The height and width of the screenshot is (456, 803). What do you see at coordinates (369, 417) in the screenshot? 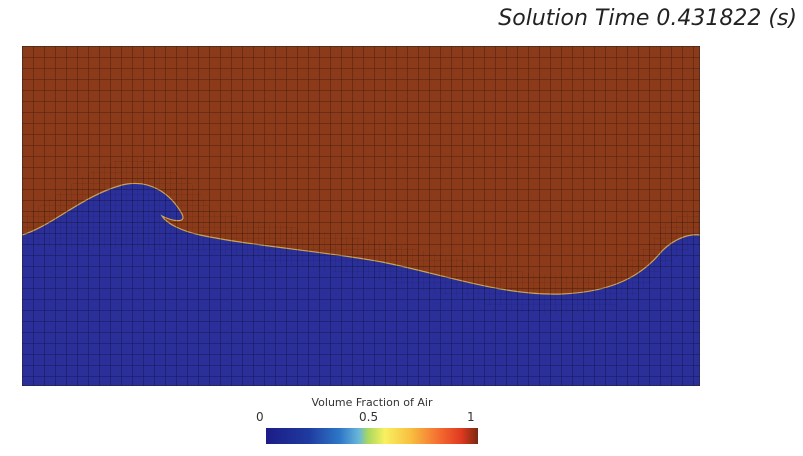
I see `legend-tick-mid: 0.5` at bounding box center [369, 417].